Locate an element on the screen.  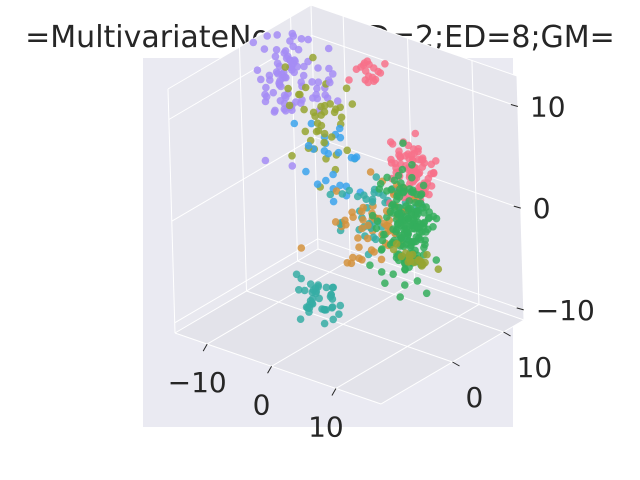
gridline-y-floor is located at coordinates (349, 326).